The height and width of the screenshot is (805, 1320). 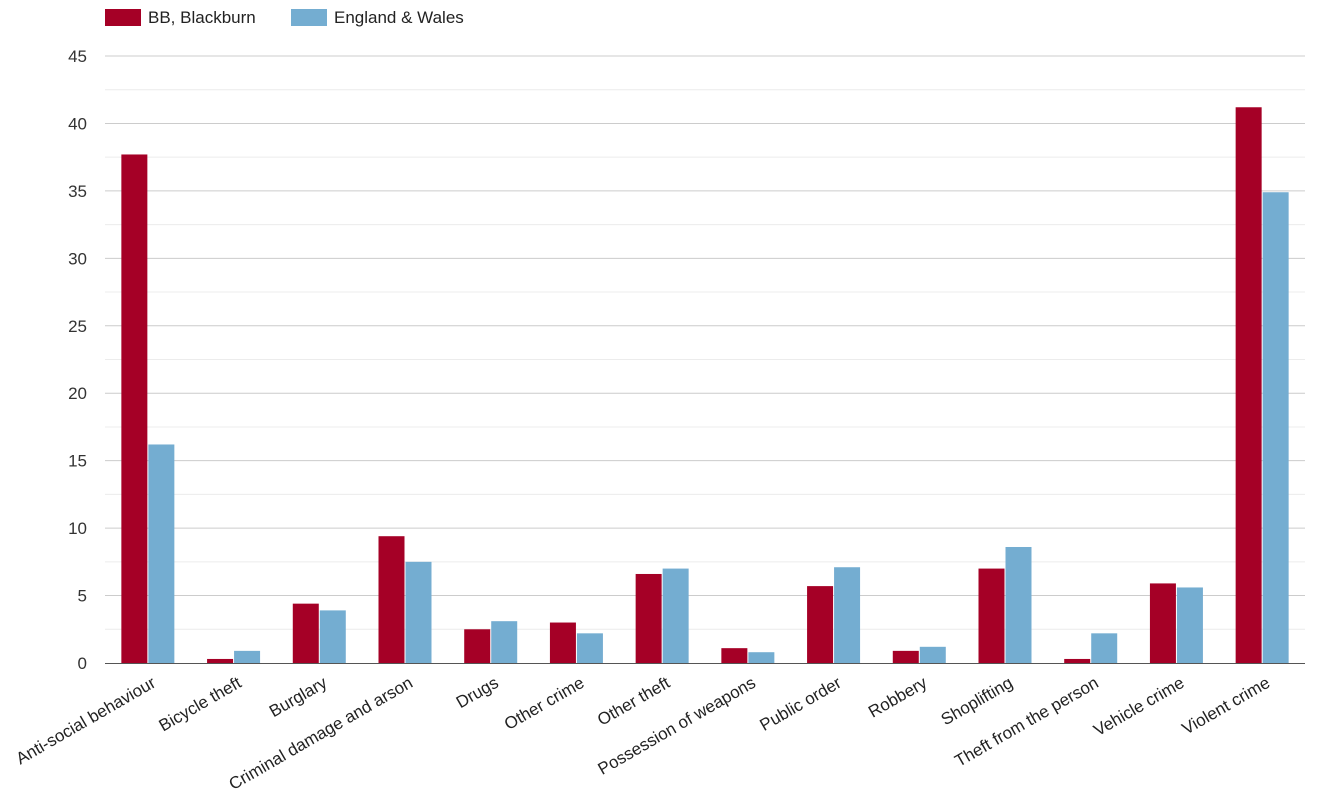 What do you see at coordinates (898, 697) in the screenshot?
I see `x-tick-label: Robbery` at bounding box center [898, 697].